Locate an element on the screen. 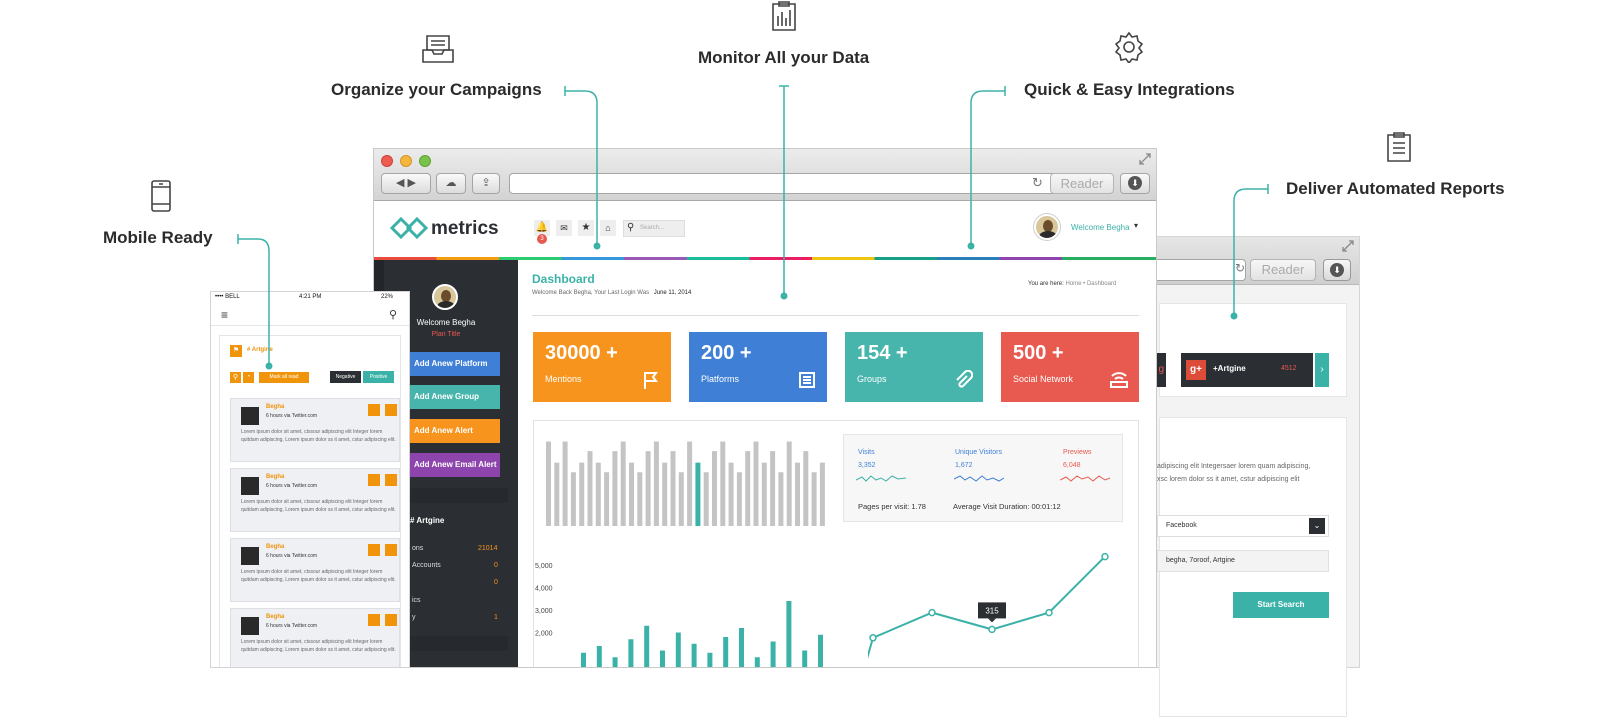 This screenshot has height=717, width=1600. sidebar-row-label: ics is located at coordinates (416, 600).